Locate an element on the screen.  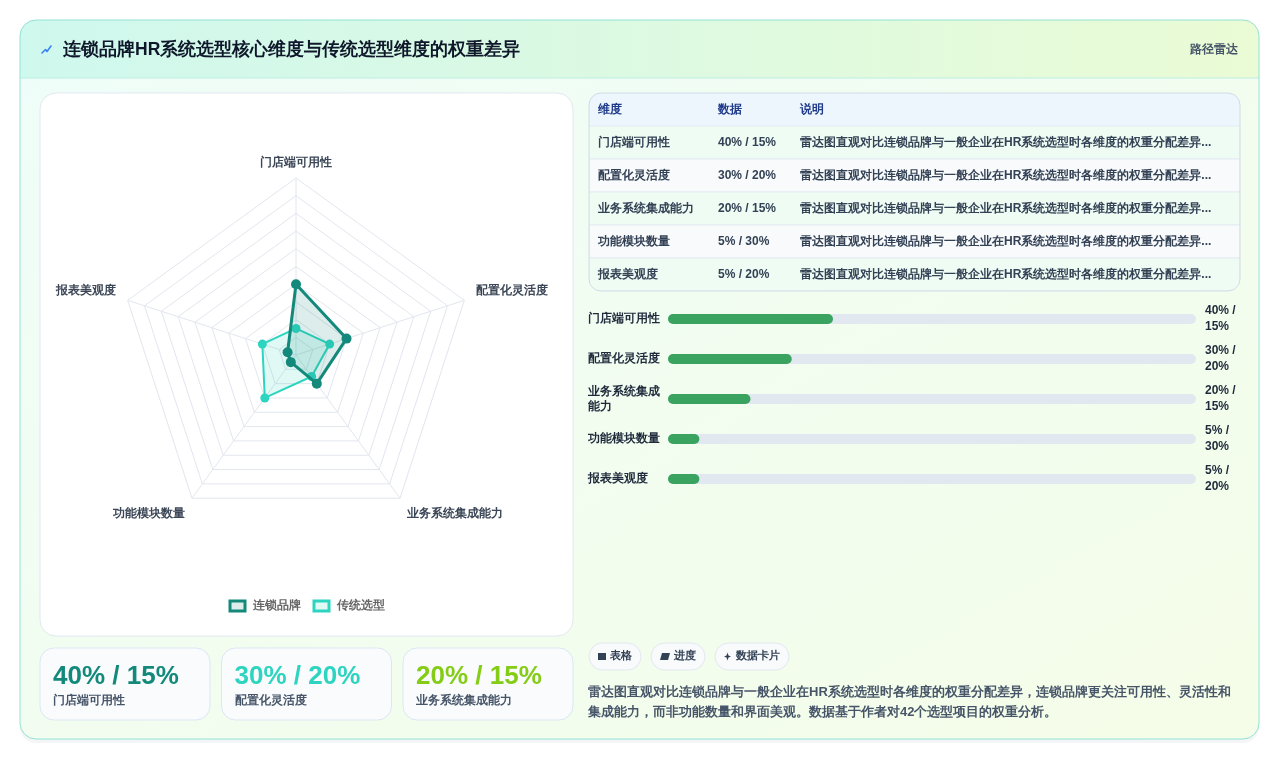
y-tick-label: 报表美观度 is located at coordinates (617, 478).